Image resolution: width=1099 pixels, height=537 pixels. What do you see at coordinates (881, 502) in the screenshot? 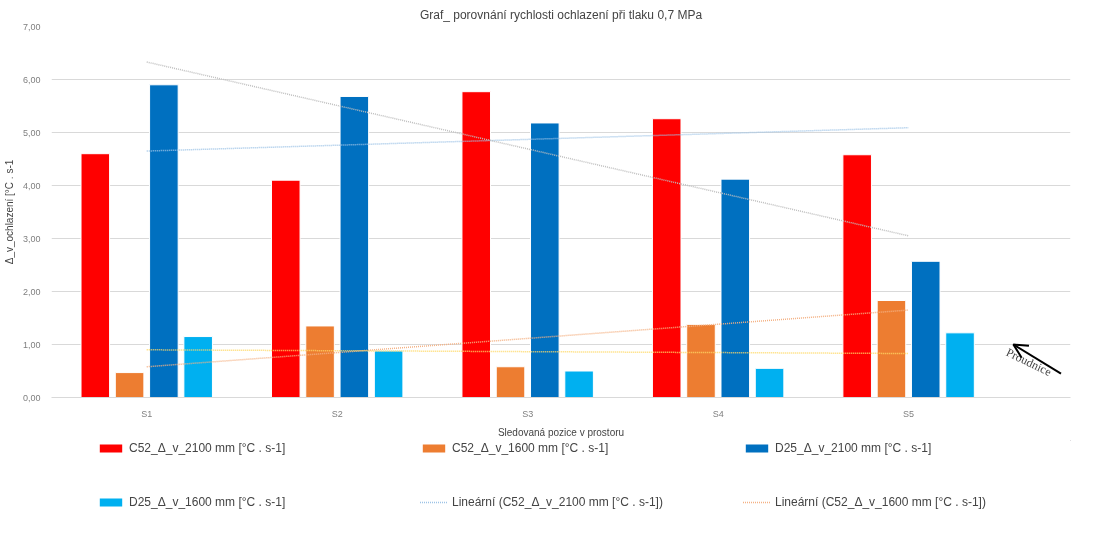
I see `legend-label: Lineární (C52_Δ_v_1600 mm [°C . s-1])` at bounding box center [881, 502].